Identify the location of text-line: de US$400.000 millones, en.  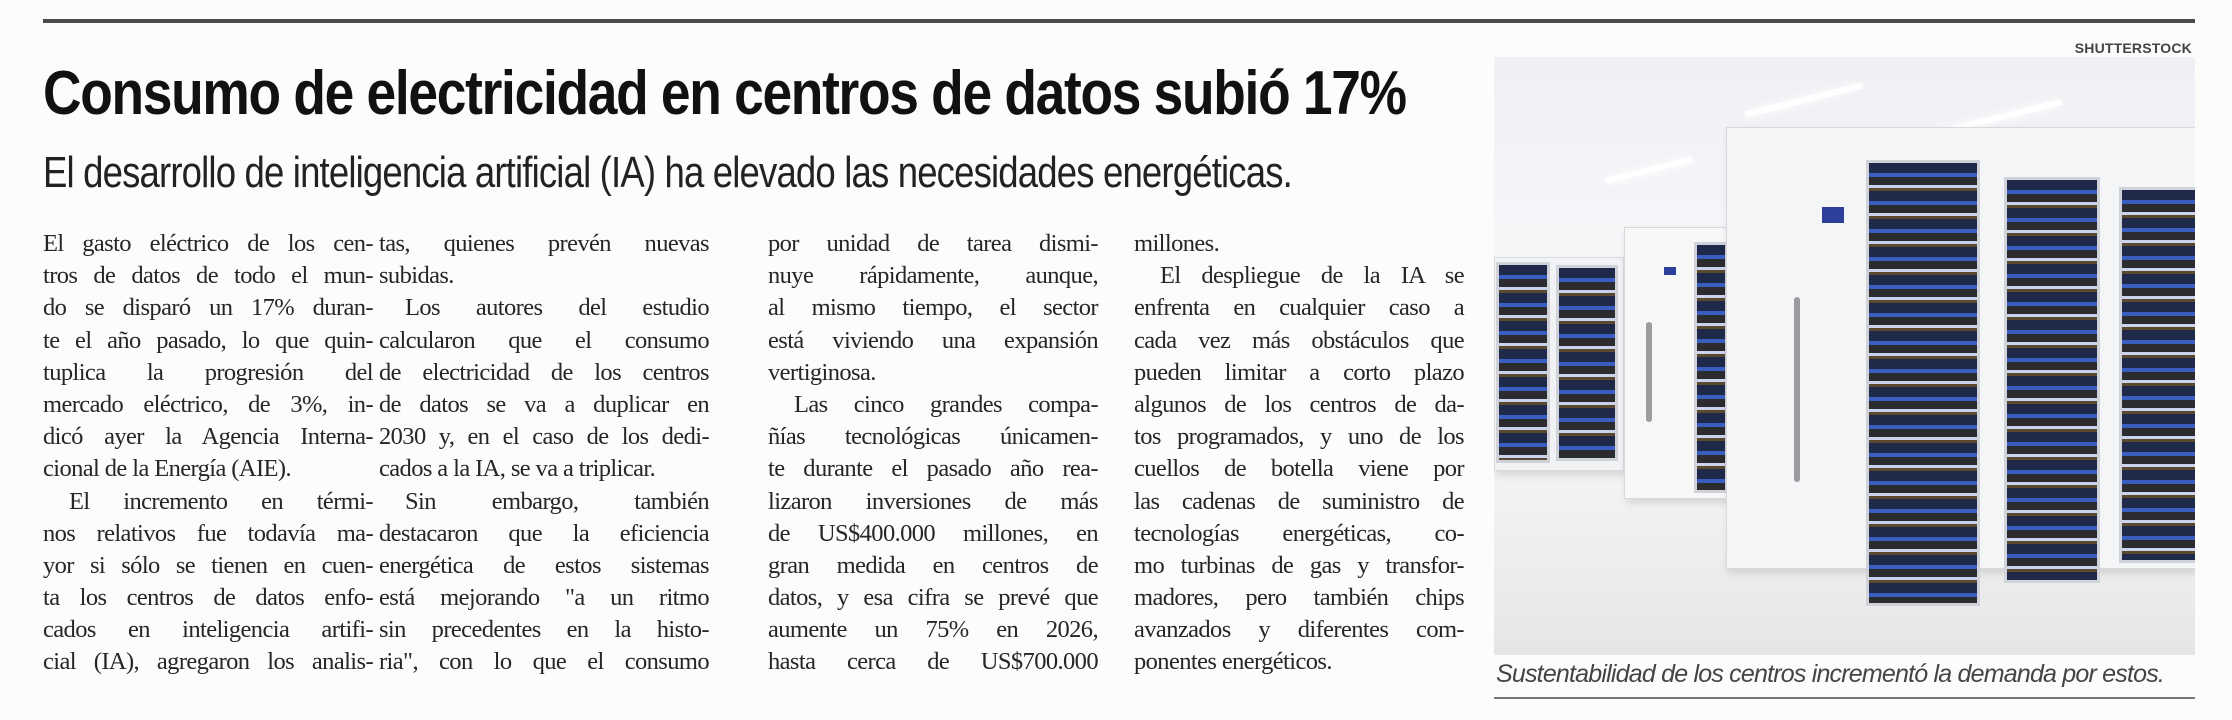
(933, 533).